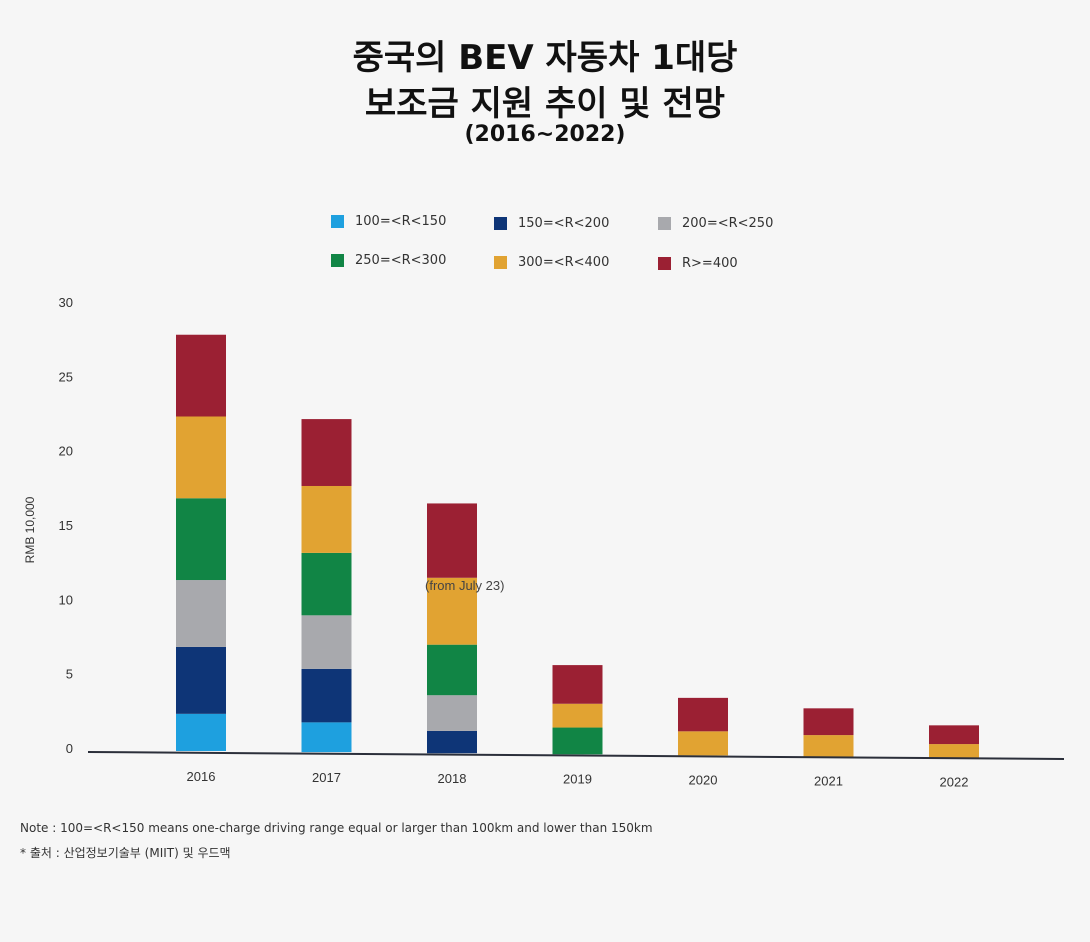 This screenshot has width=1090, height=942. Describe the element at coordinates (69, 674) in the screenshot. I see `y-tick-label: 5` at that location.